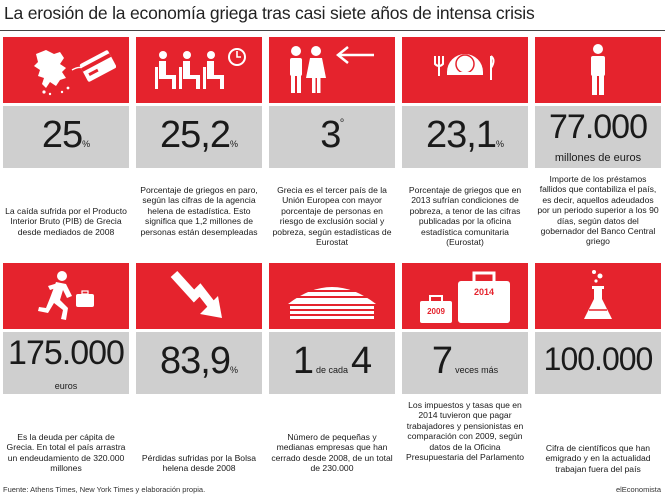  I want to click on card-value: 23,1, so click(461, 135).